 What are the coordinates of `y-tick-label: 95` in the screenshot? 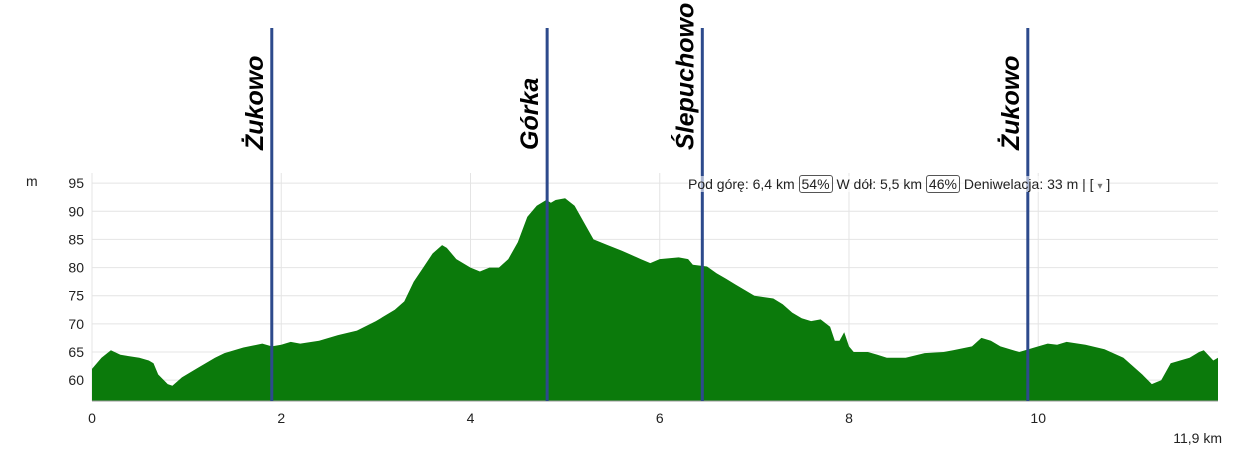 It's located at (76, 183).